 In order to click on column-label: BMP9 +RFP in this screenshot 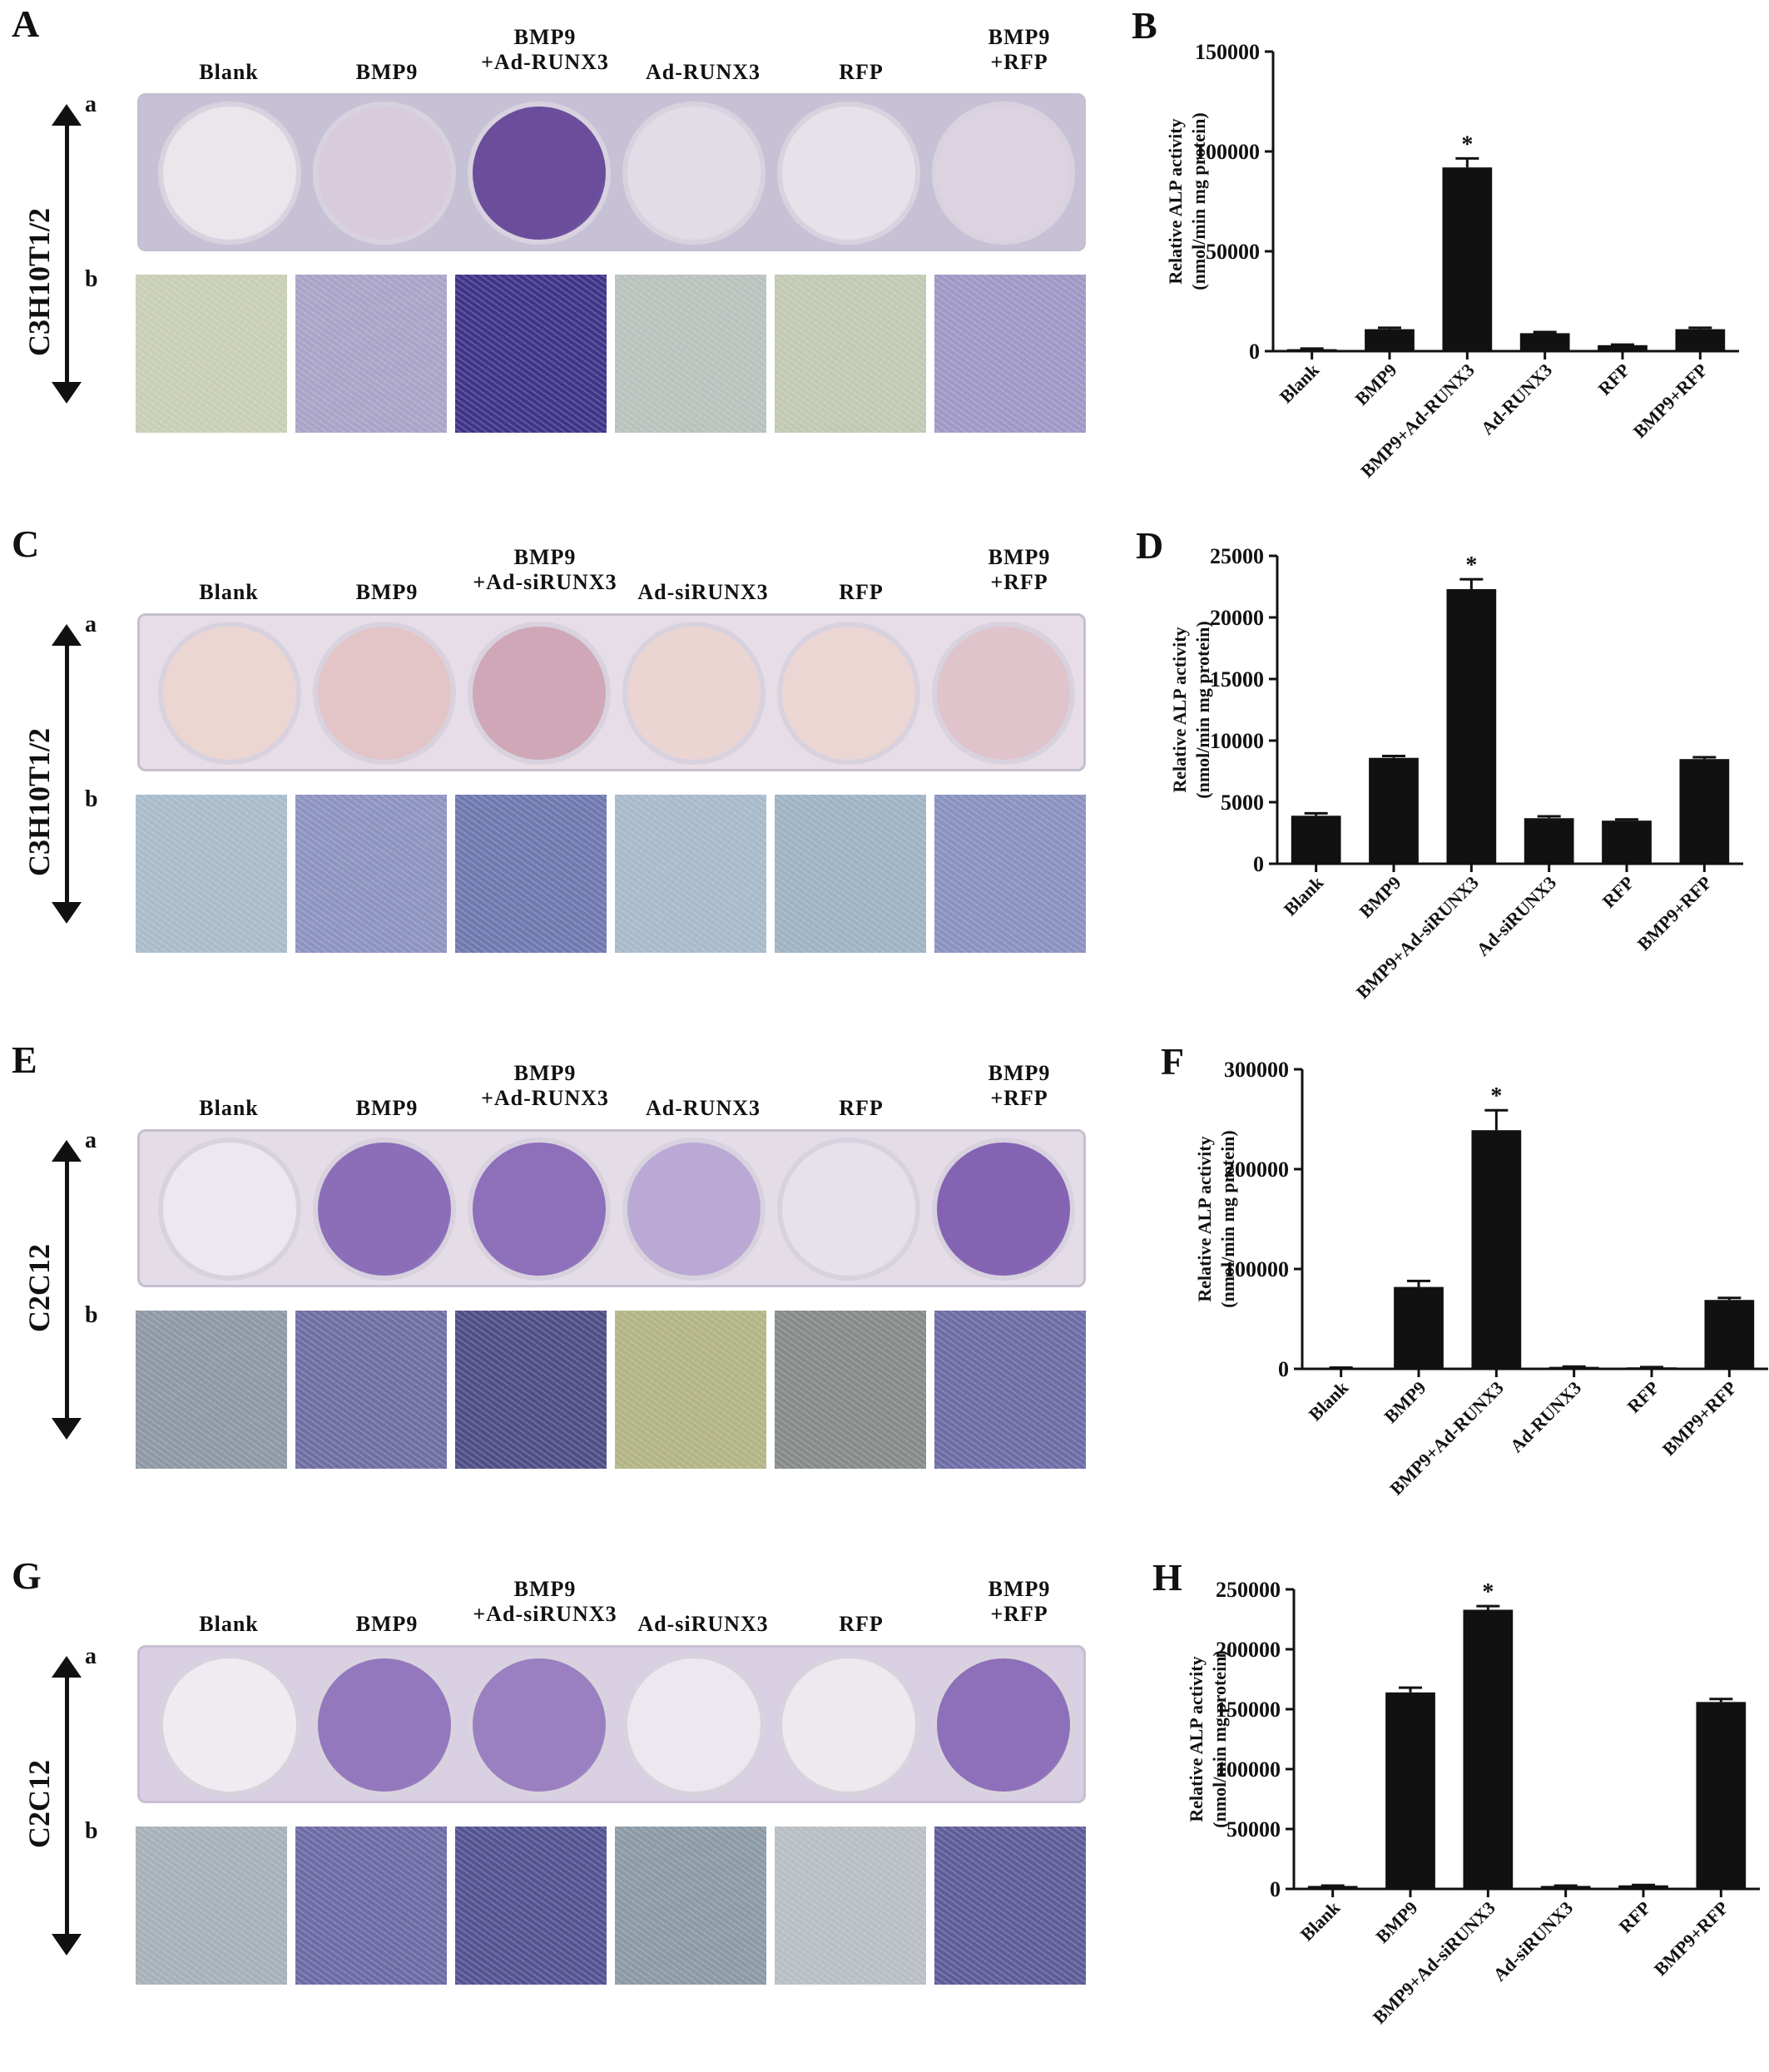, I will do `click(1019, 1086)`.